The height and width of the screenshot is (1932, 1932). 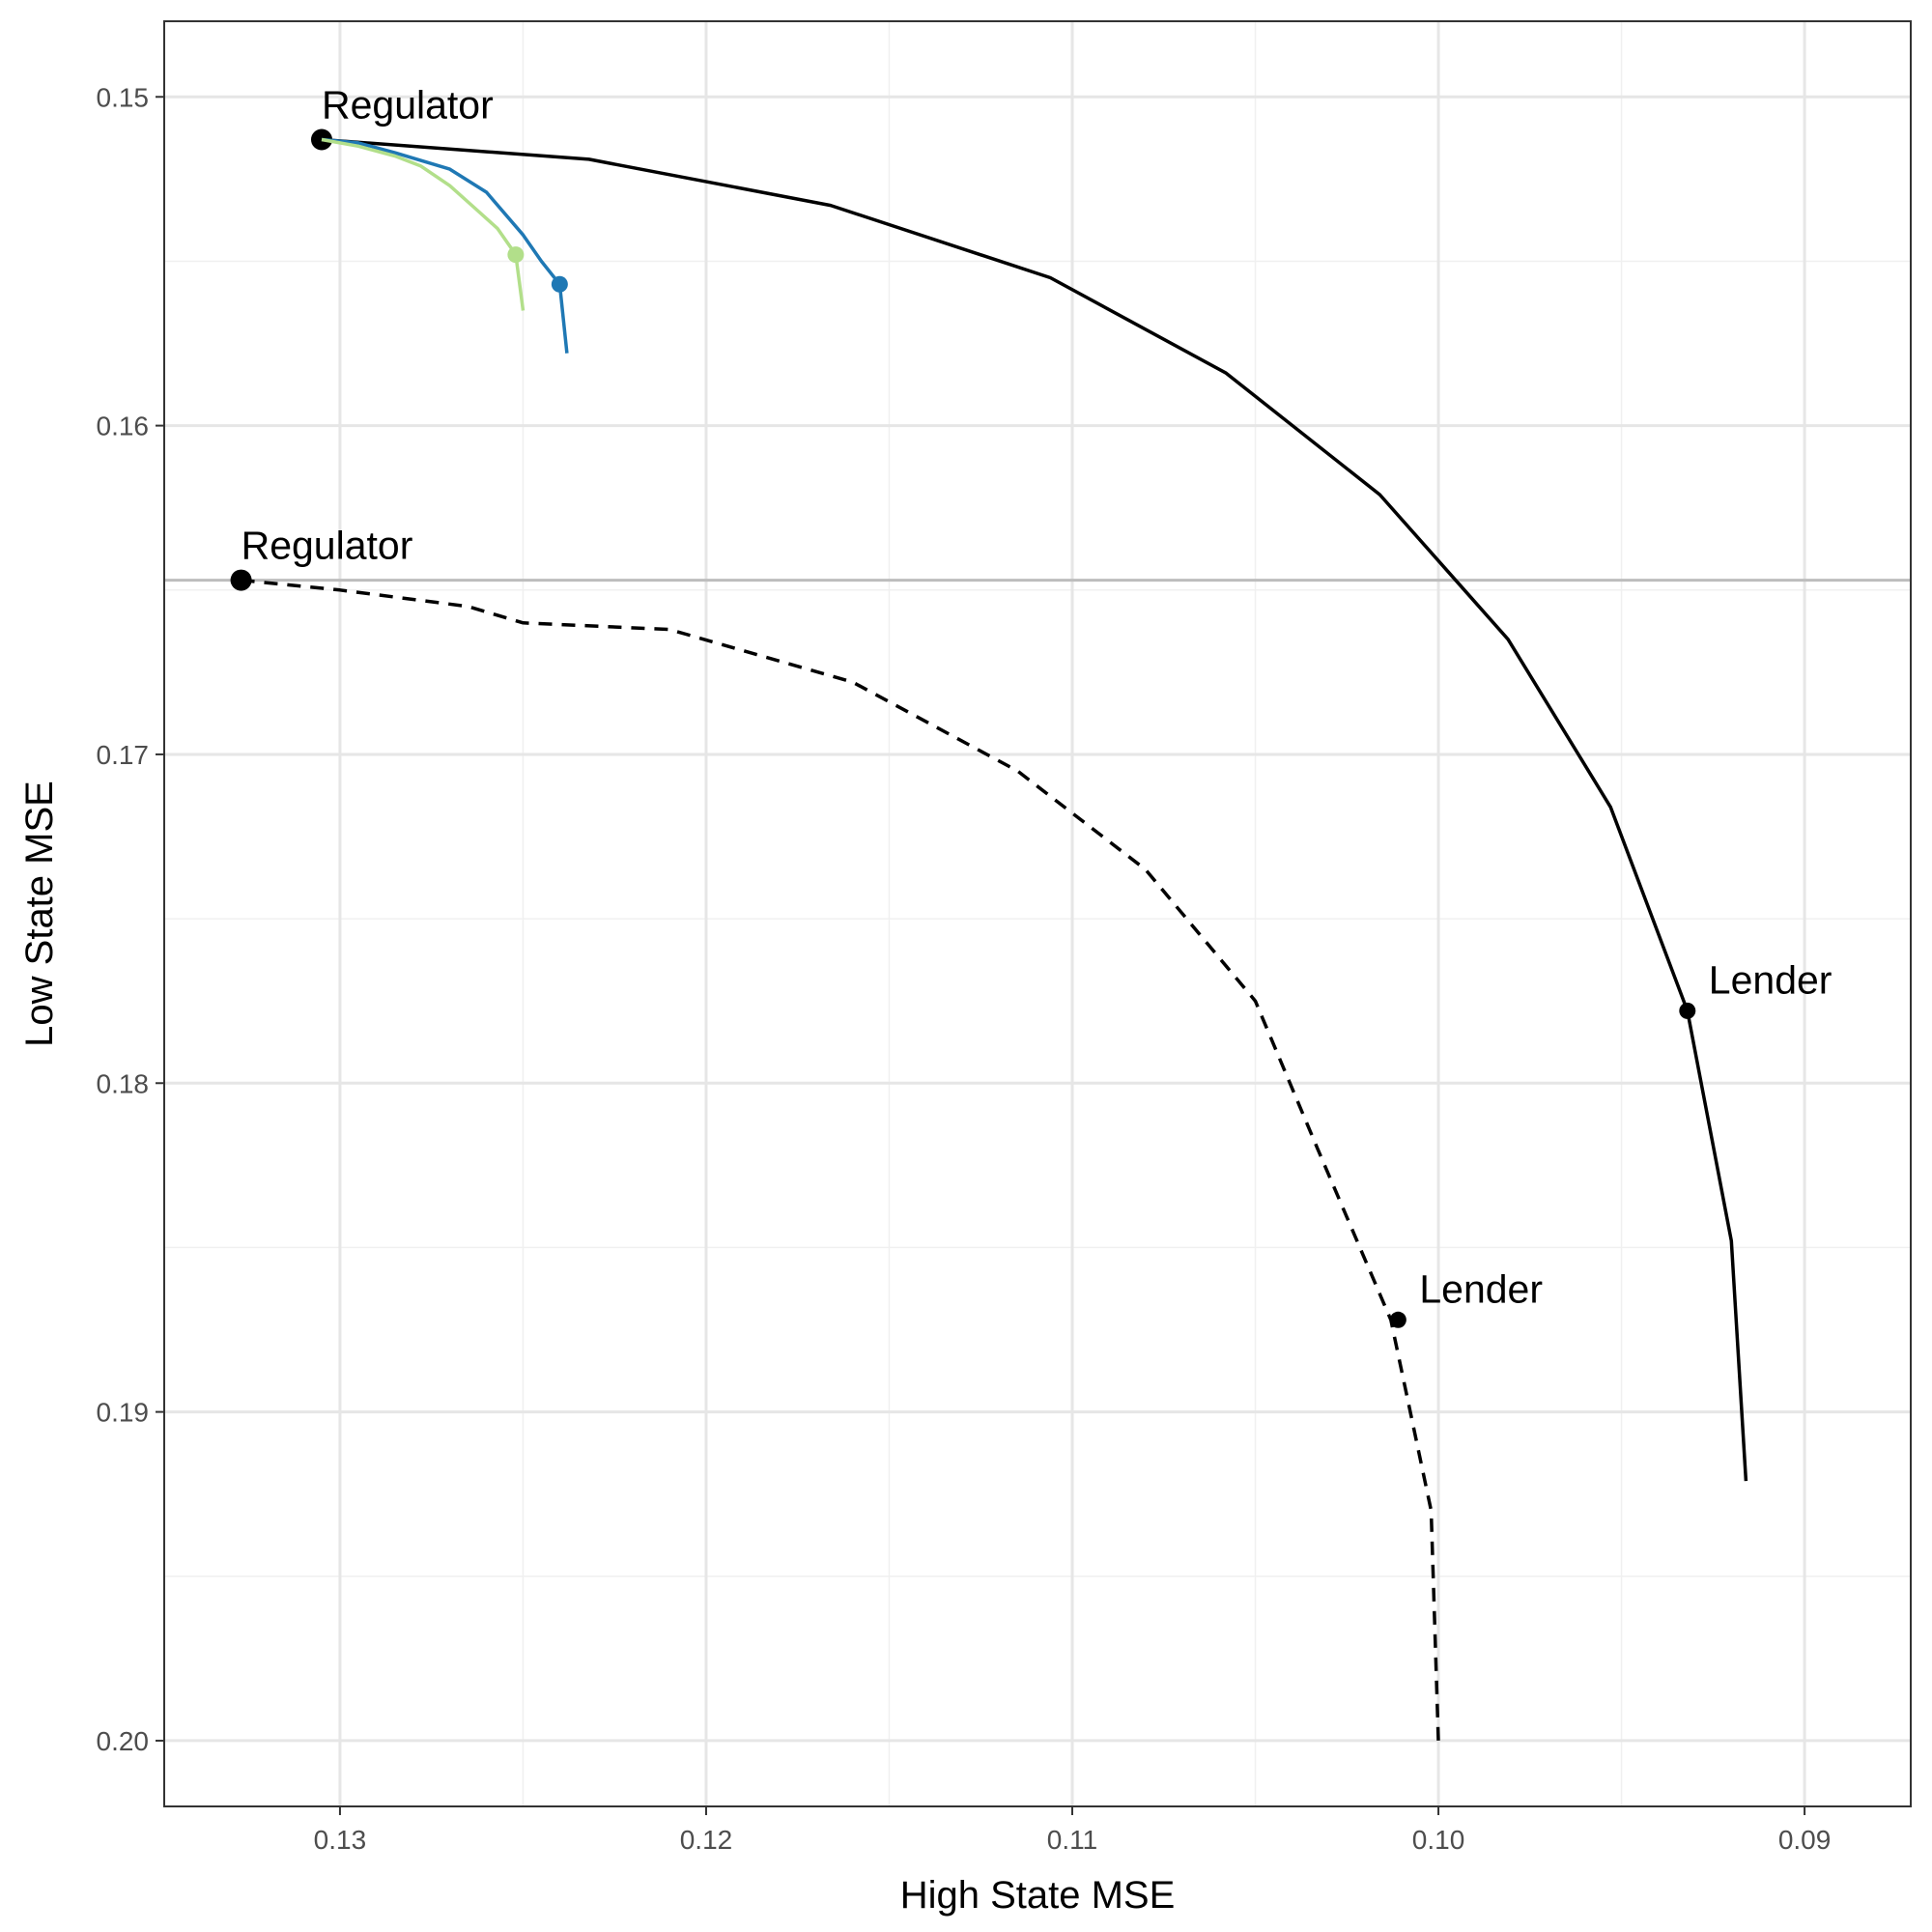 What do you see at coordinates (123, 426) in the screenshot?
I see `y-tick-label: 0.16` at bounding box center [123, 426].